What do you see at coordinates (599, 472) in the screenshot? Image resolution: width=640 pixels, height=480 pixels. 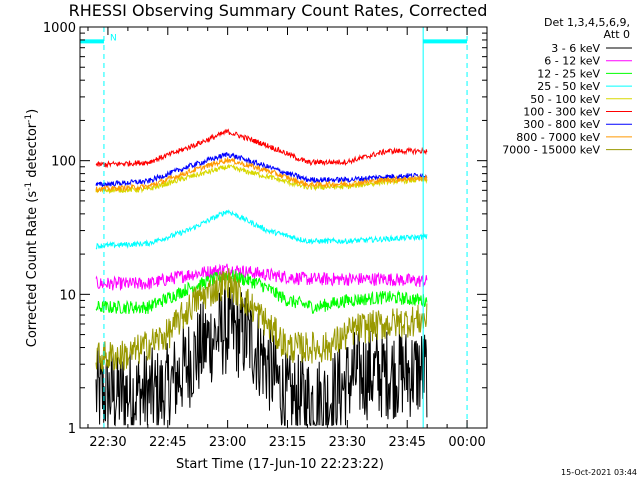 I see `timestamp: 15-Oct-2021 03:44` at bounding box center [599, 472].